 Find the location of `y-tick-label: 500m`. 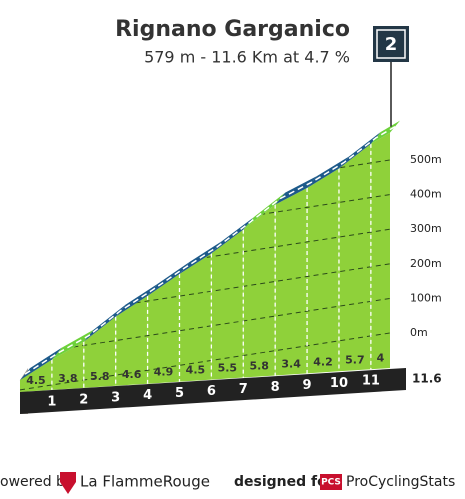

y-tick-label: 500m is located at coordinates (426, 159).